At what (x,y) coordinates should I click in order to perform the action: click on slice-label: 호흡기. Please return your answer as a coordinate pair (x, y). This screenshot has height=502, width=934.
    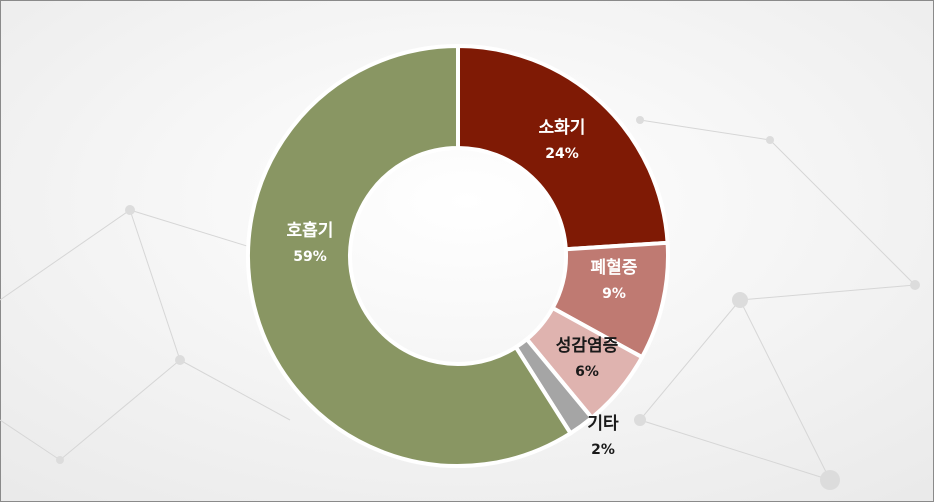
    Looking at the image, I should click on (310, 230).